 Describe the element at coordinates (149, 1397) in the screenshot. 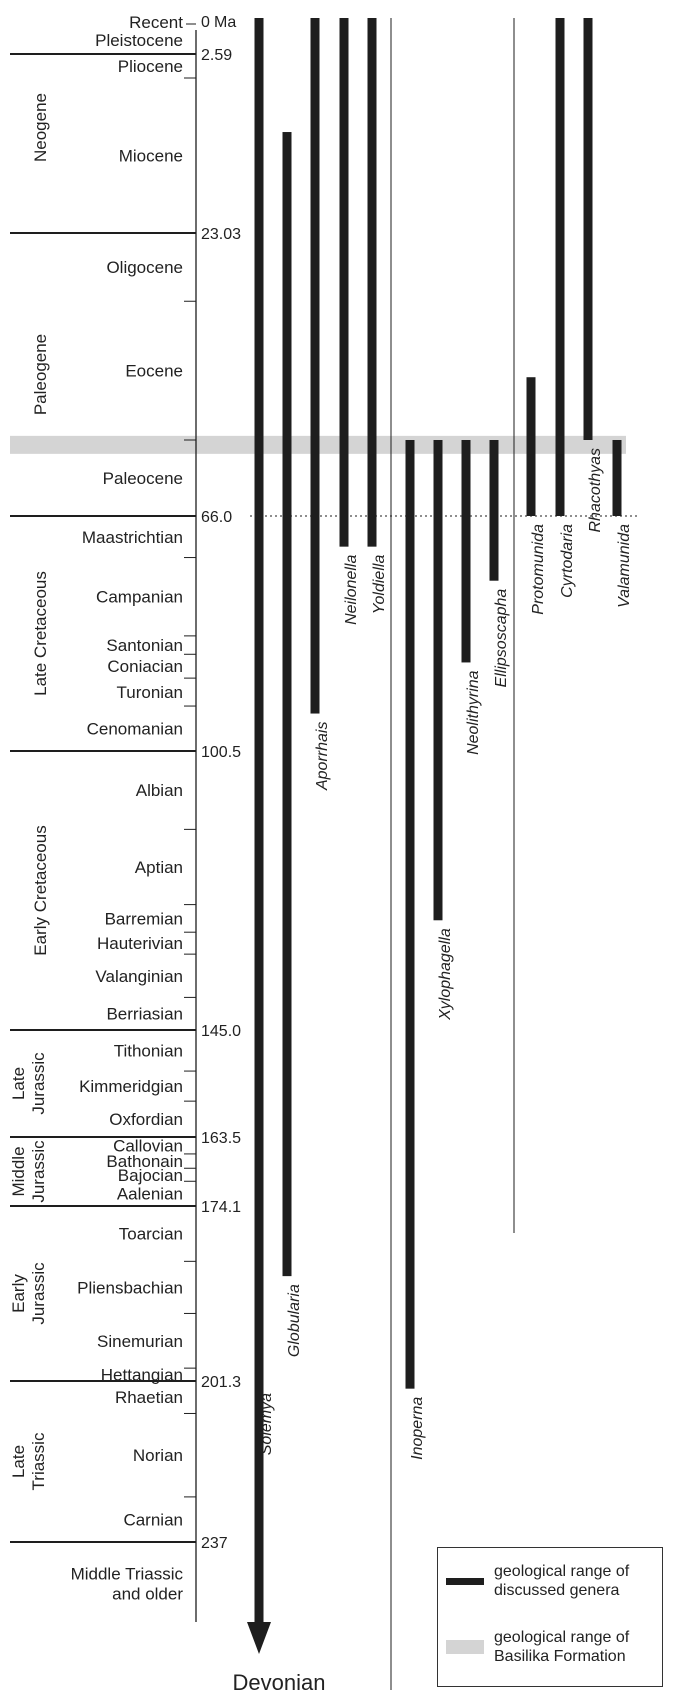

I see `stage-label-rhaetian: Rhaetian` at that location.